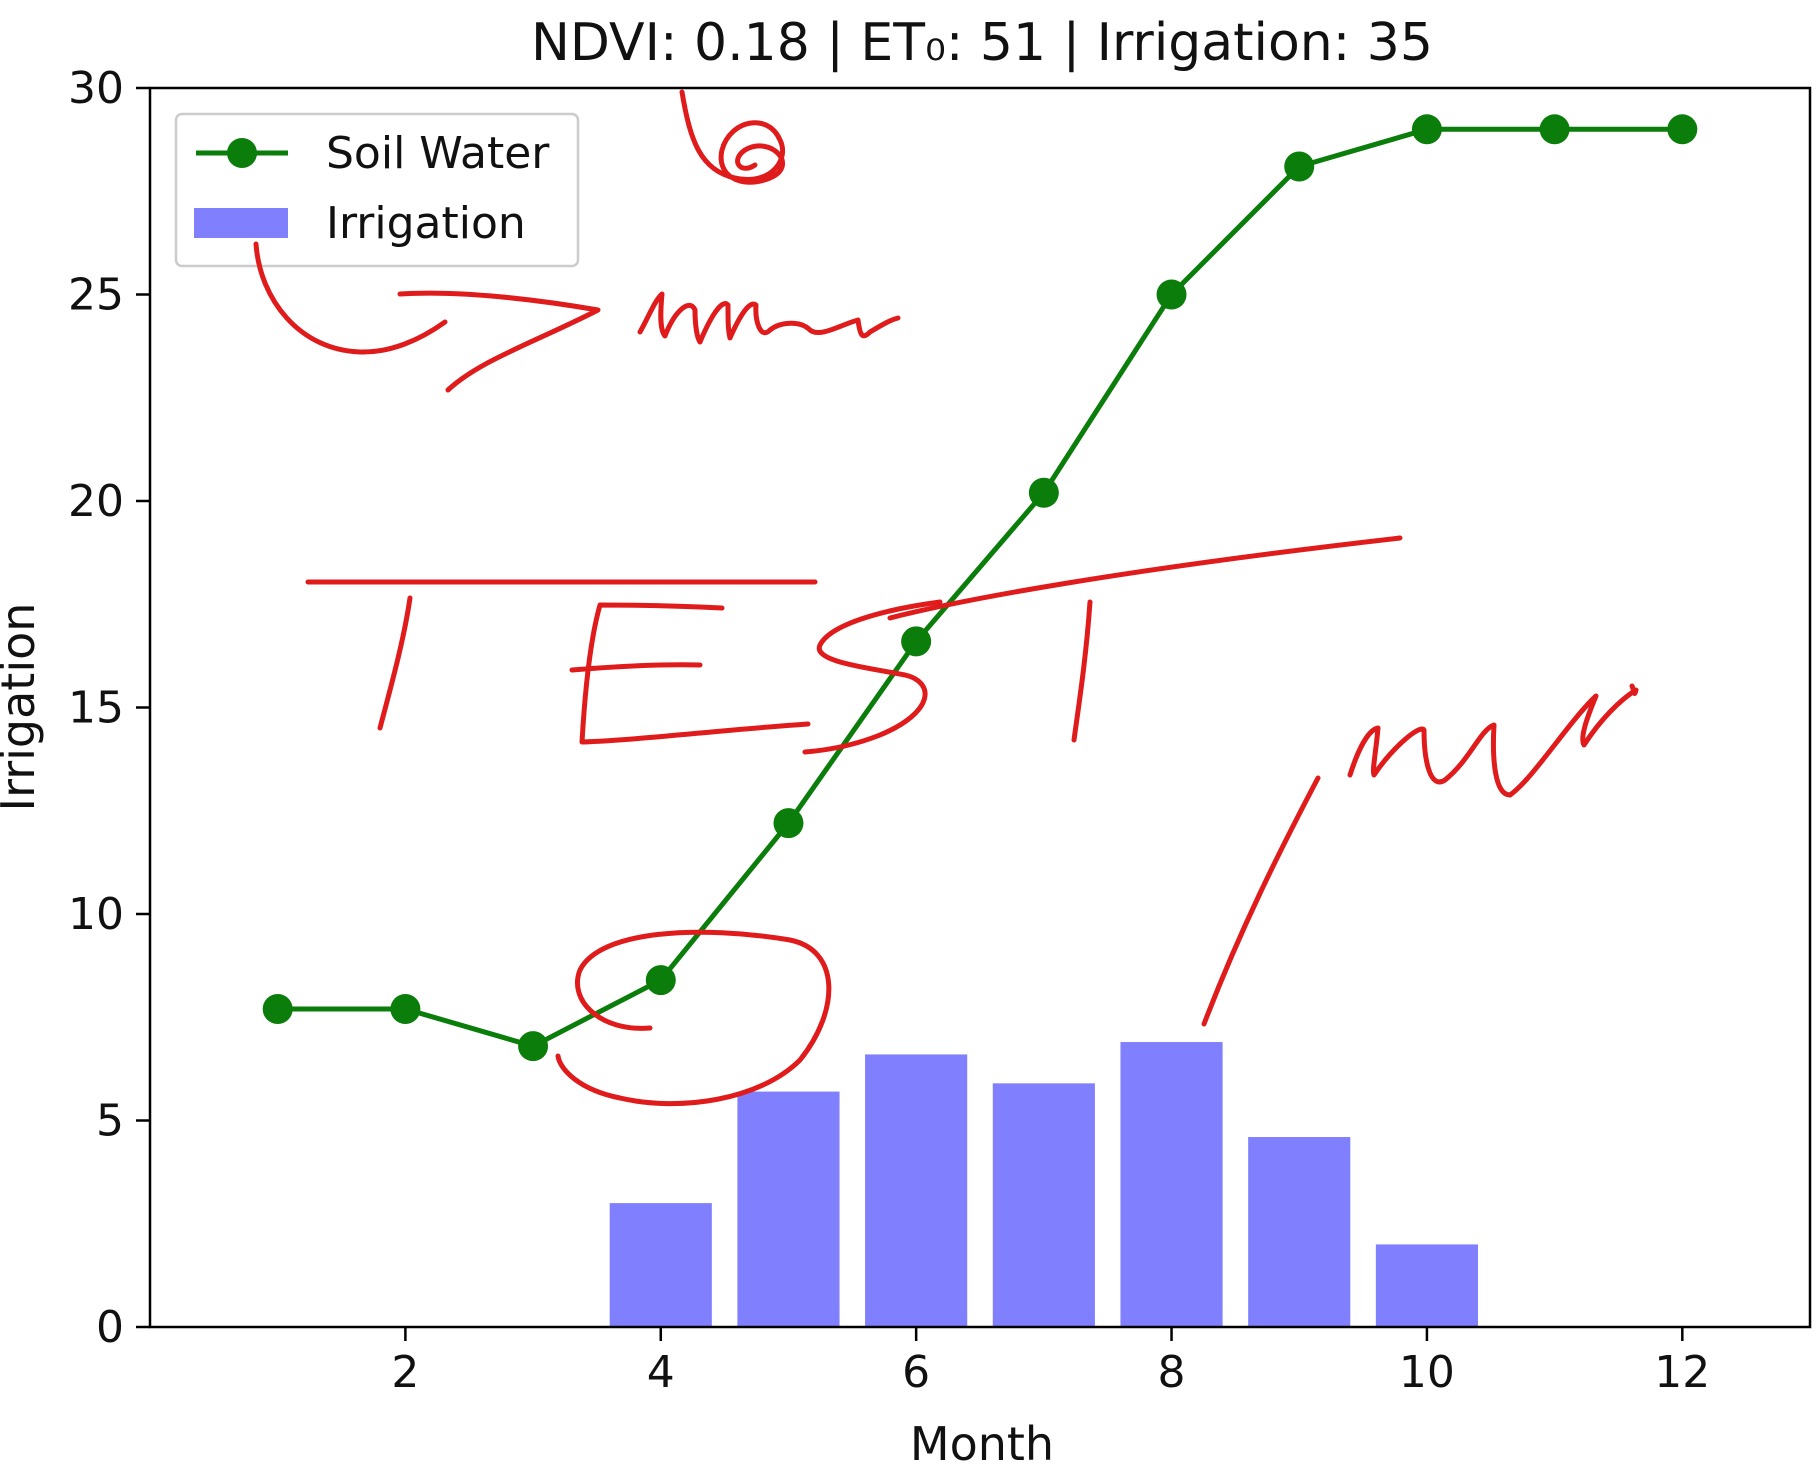 The height and width of the screenshot is (1482, 1818). I want to click on x-tick-label-12: 12, so click(1682, 1372).